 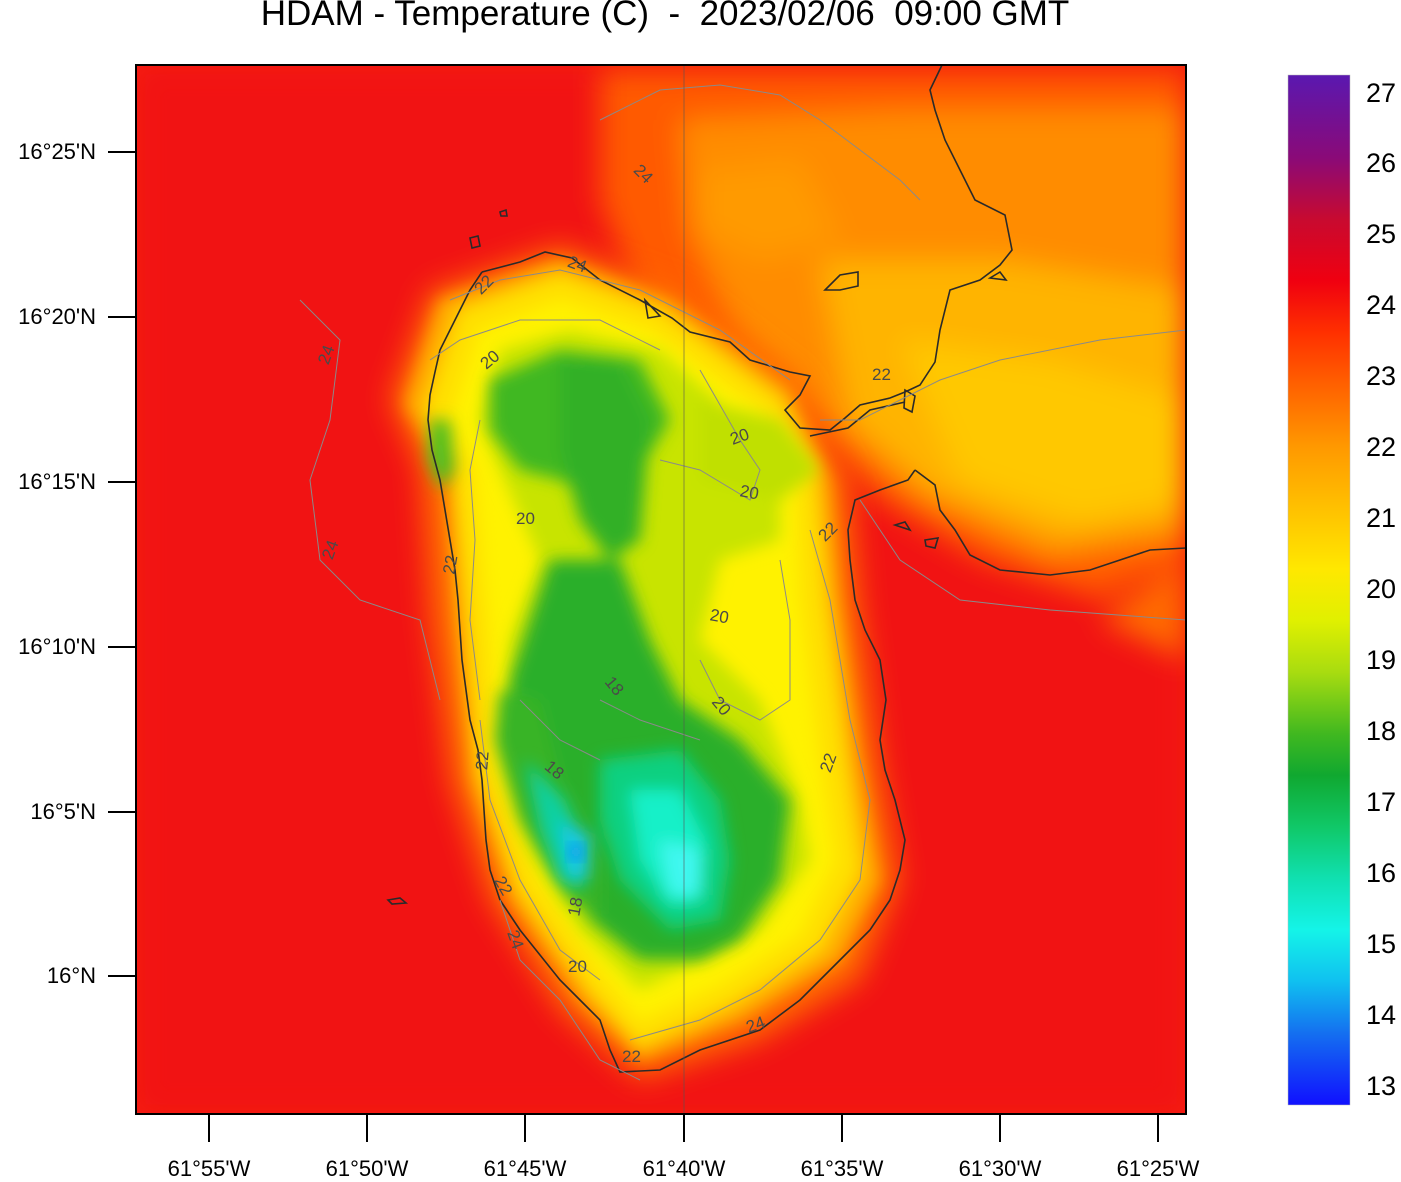 I want to click on colorbar-label: 15, so click(x=1381, y=944).